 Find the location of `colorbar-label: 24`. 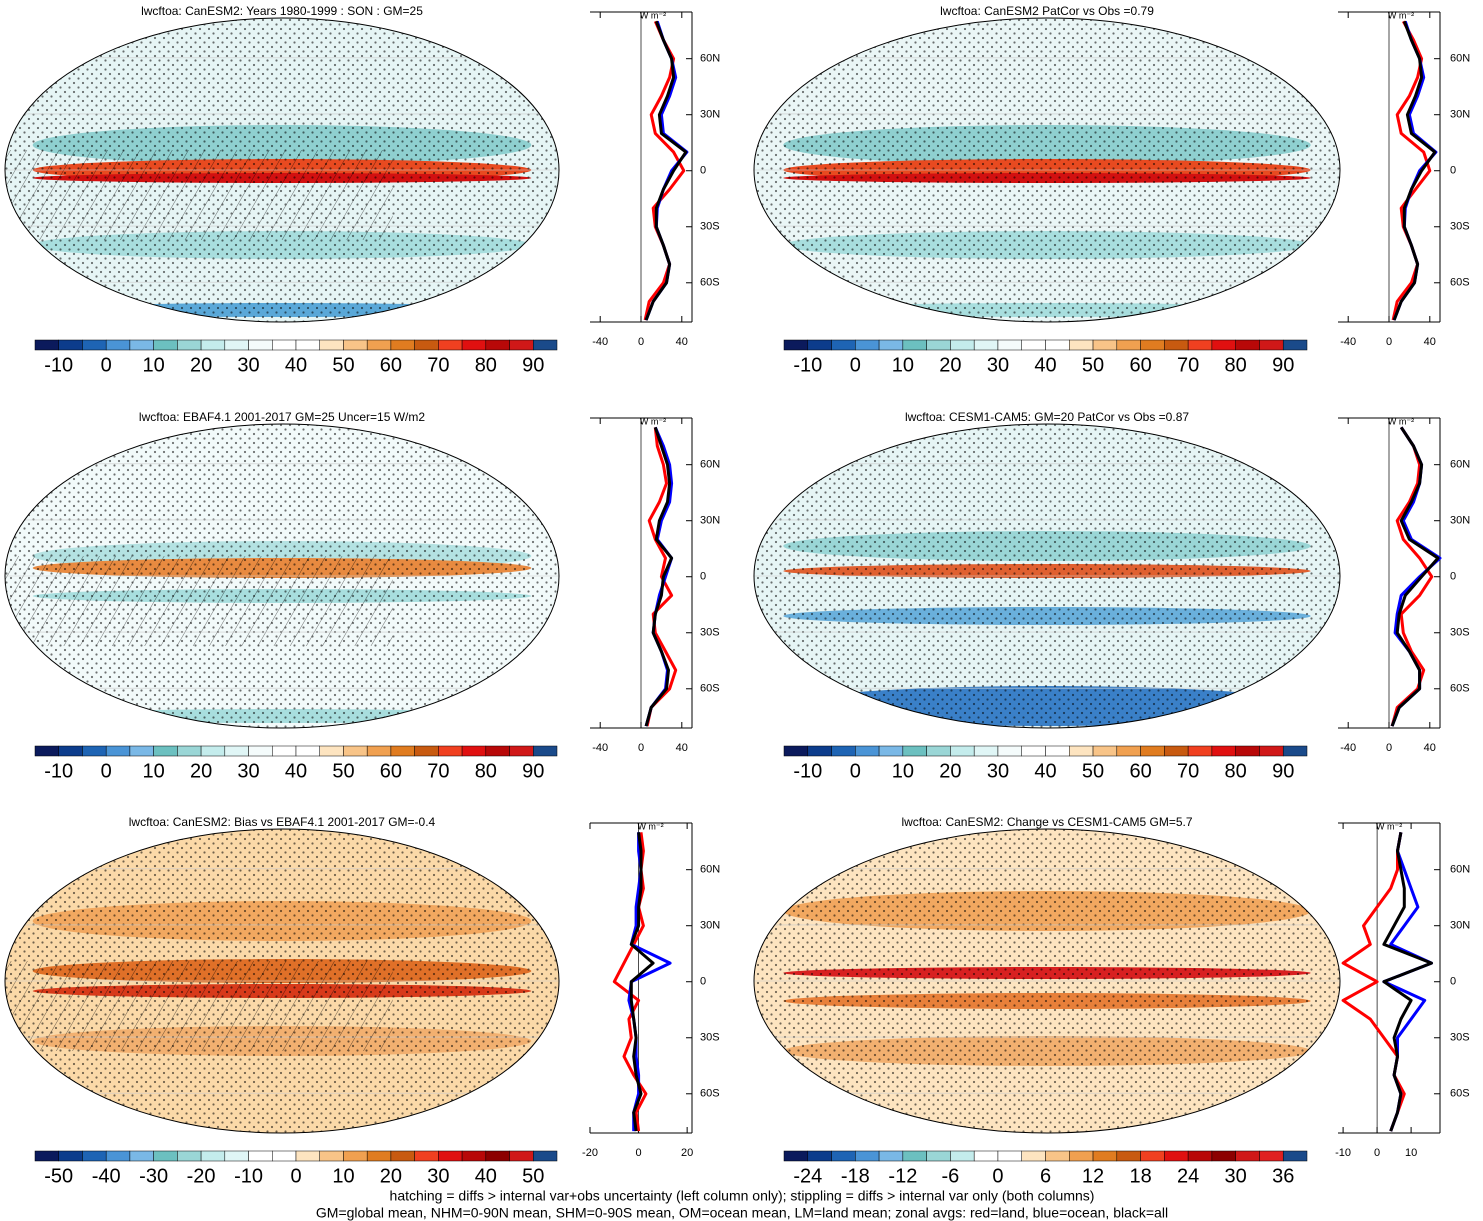

colorbar-label: 24 is located at coordinates (1188, 1176).